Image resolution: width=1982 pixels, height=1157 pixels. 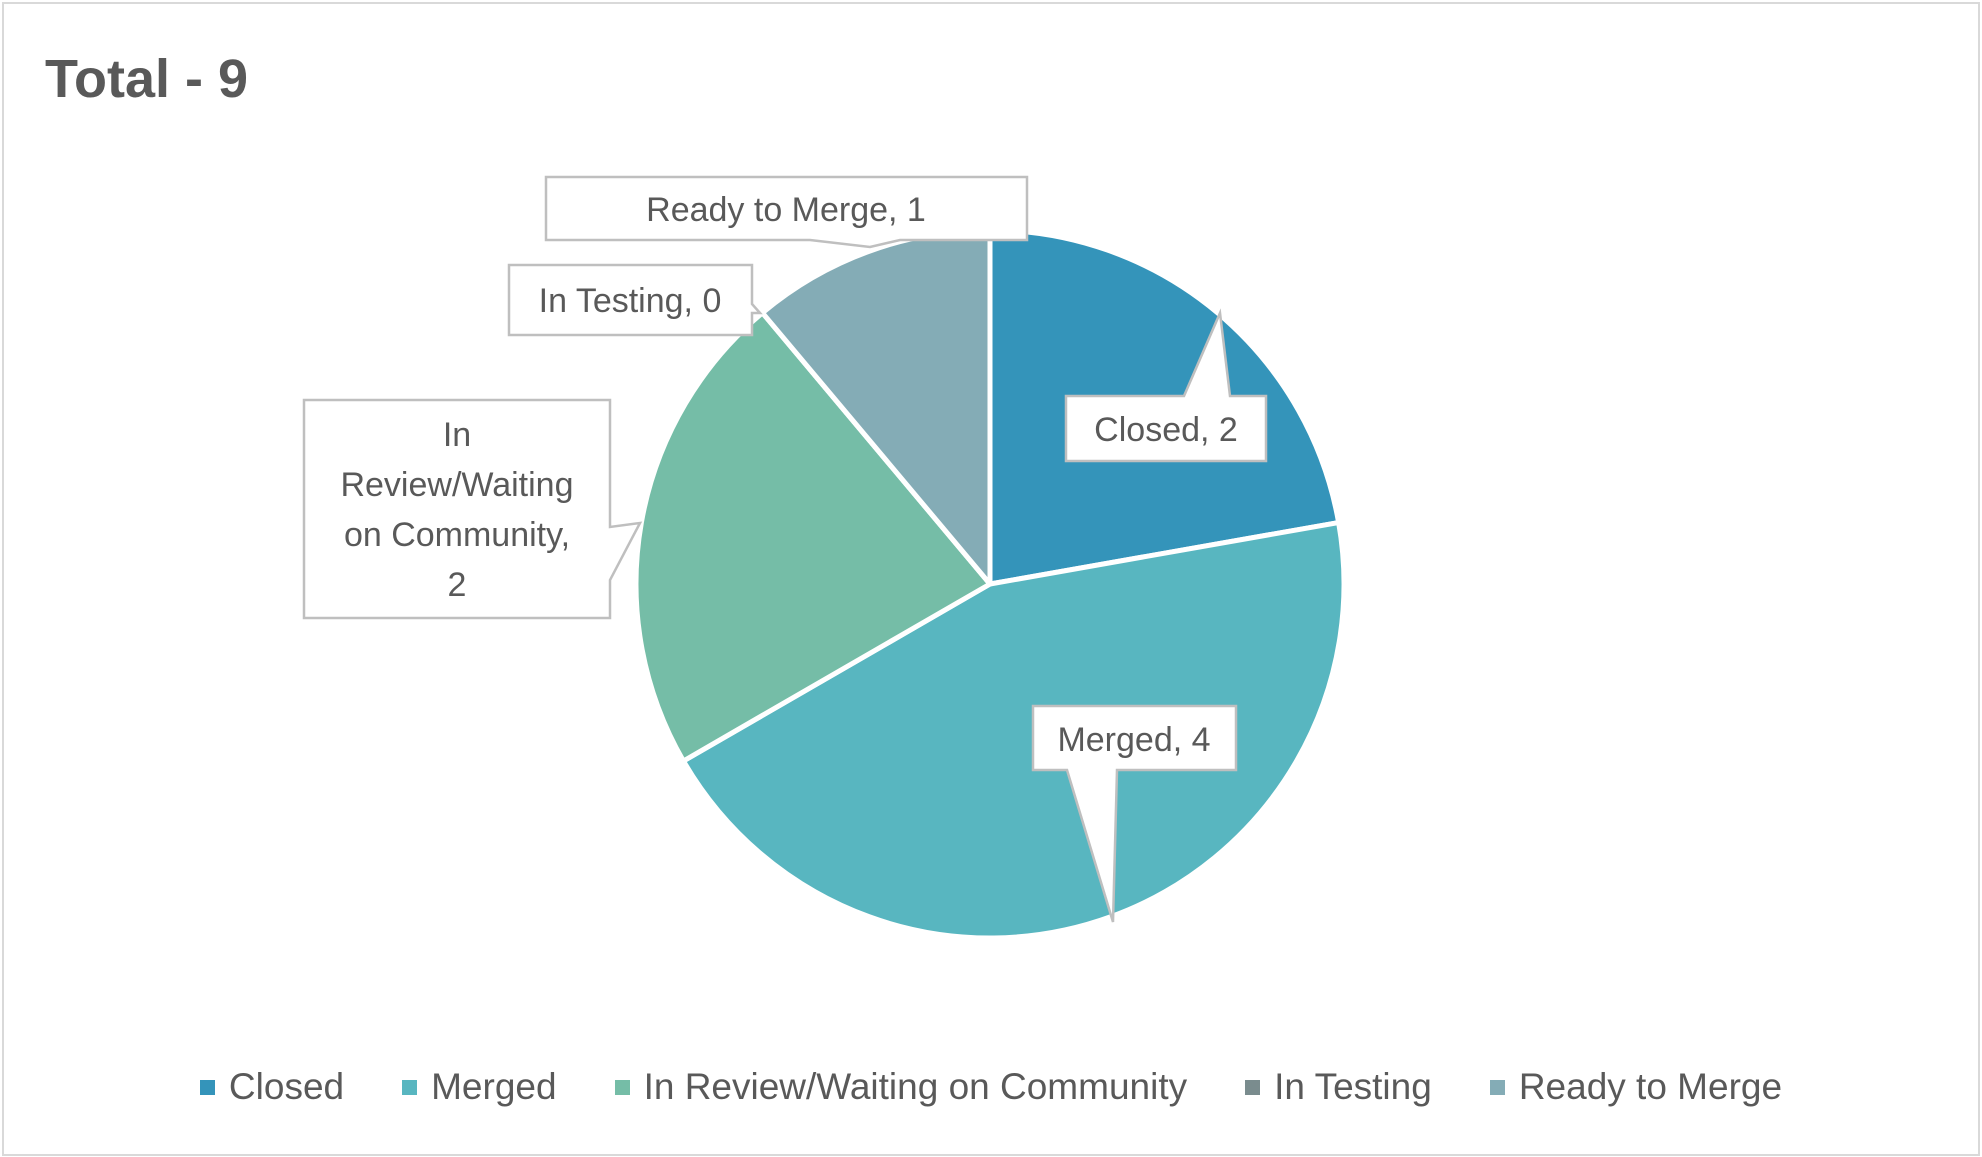 I want to click on label-merged: Merged, 4, so click(x=1133, y=740).